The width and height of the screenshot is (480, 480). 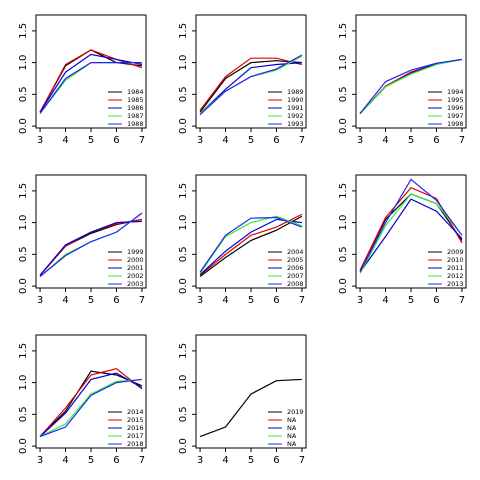 I want to click on legend-label: 2005, so click(x=295, y=260).